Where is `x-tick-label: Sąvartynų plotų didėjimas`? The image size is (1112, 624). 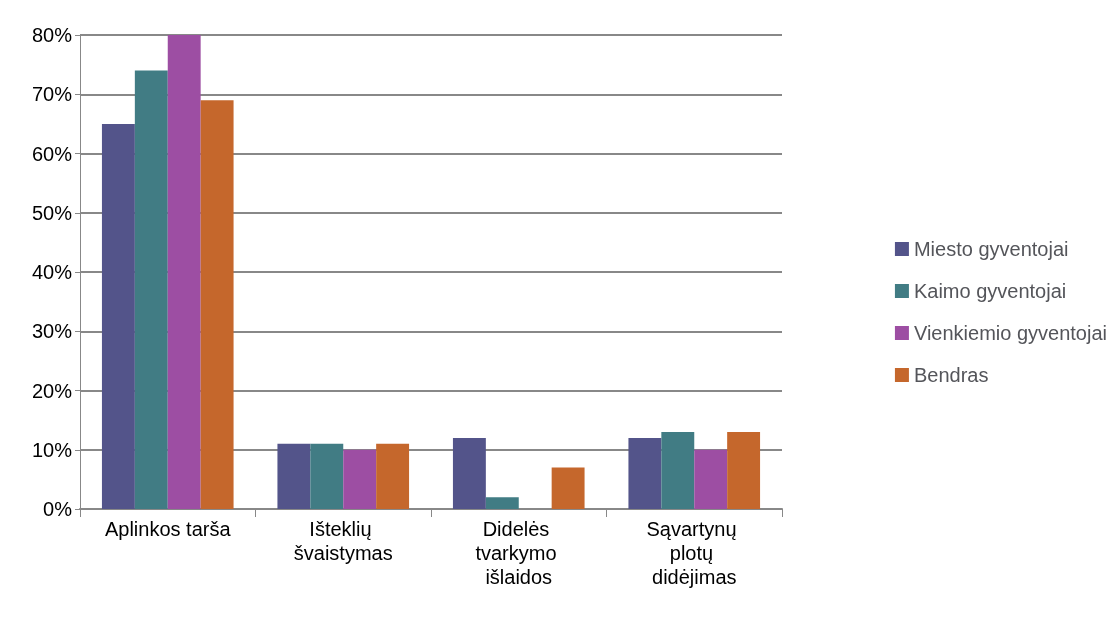 x-tick-label: Sąvartynų plotų didėjimas is located at coordinates (694, 553).